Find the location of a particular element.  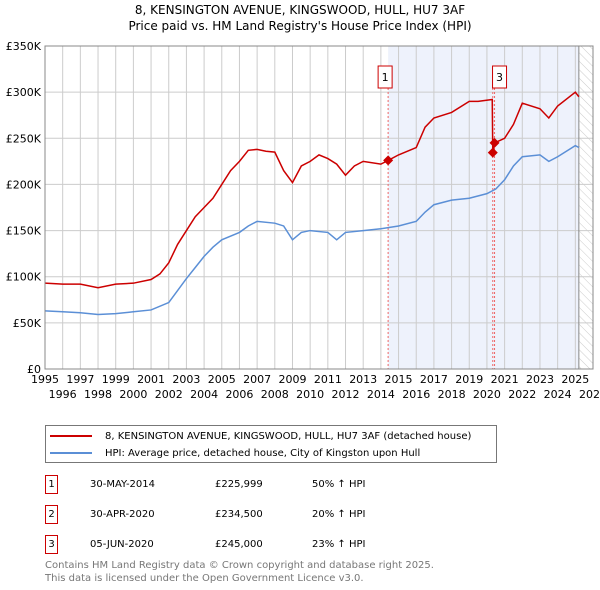

x-tick-label: 2006 is located at coordinates (239, 394).